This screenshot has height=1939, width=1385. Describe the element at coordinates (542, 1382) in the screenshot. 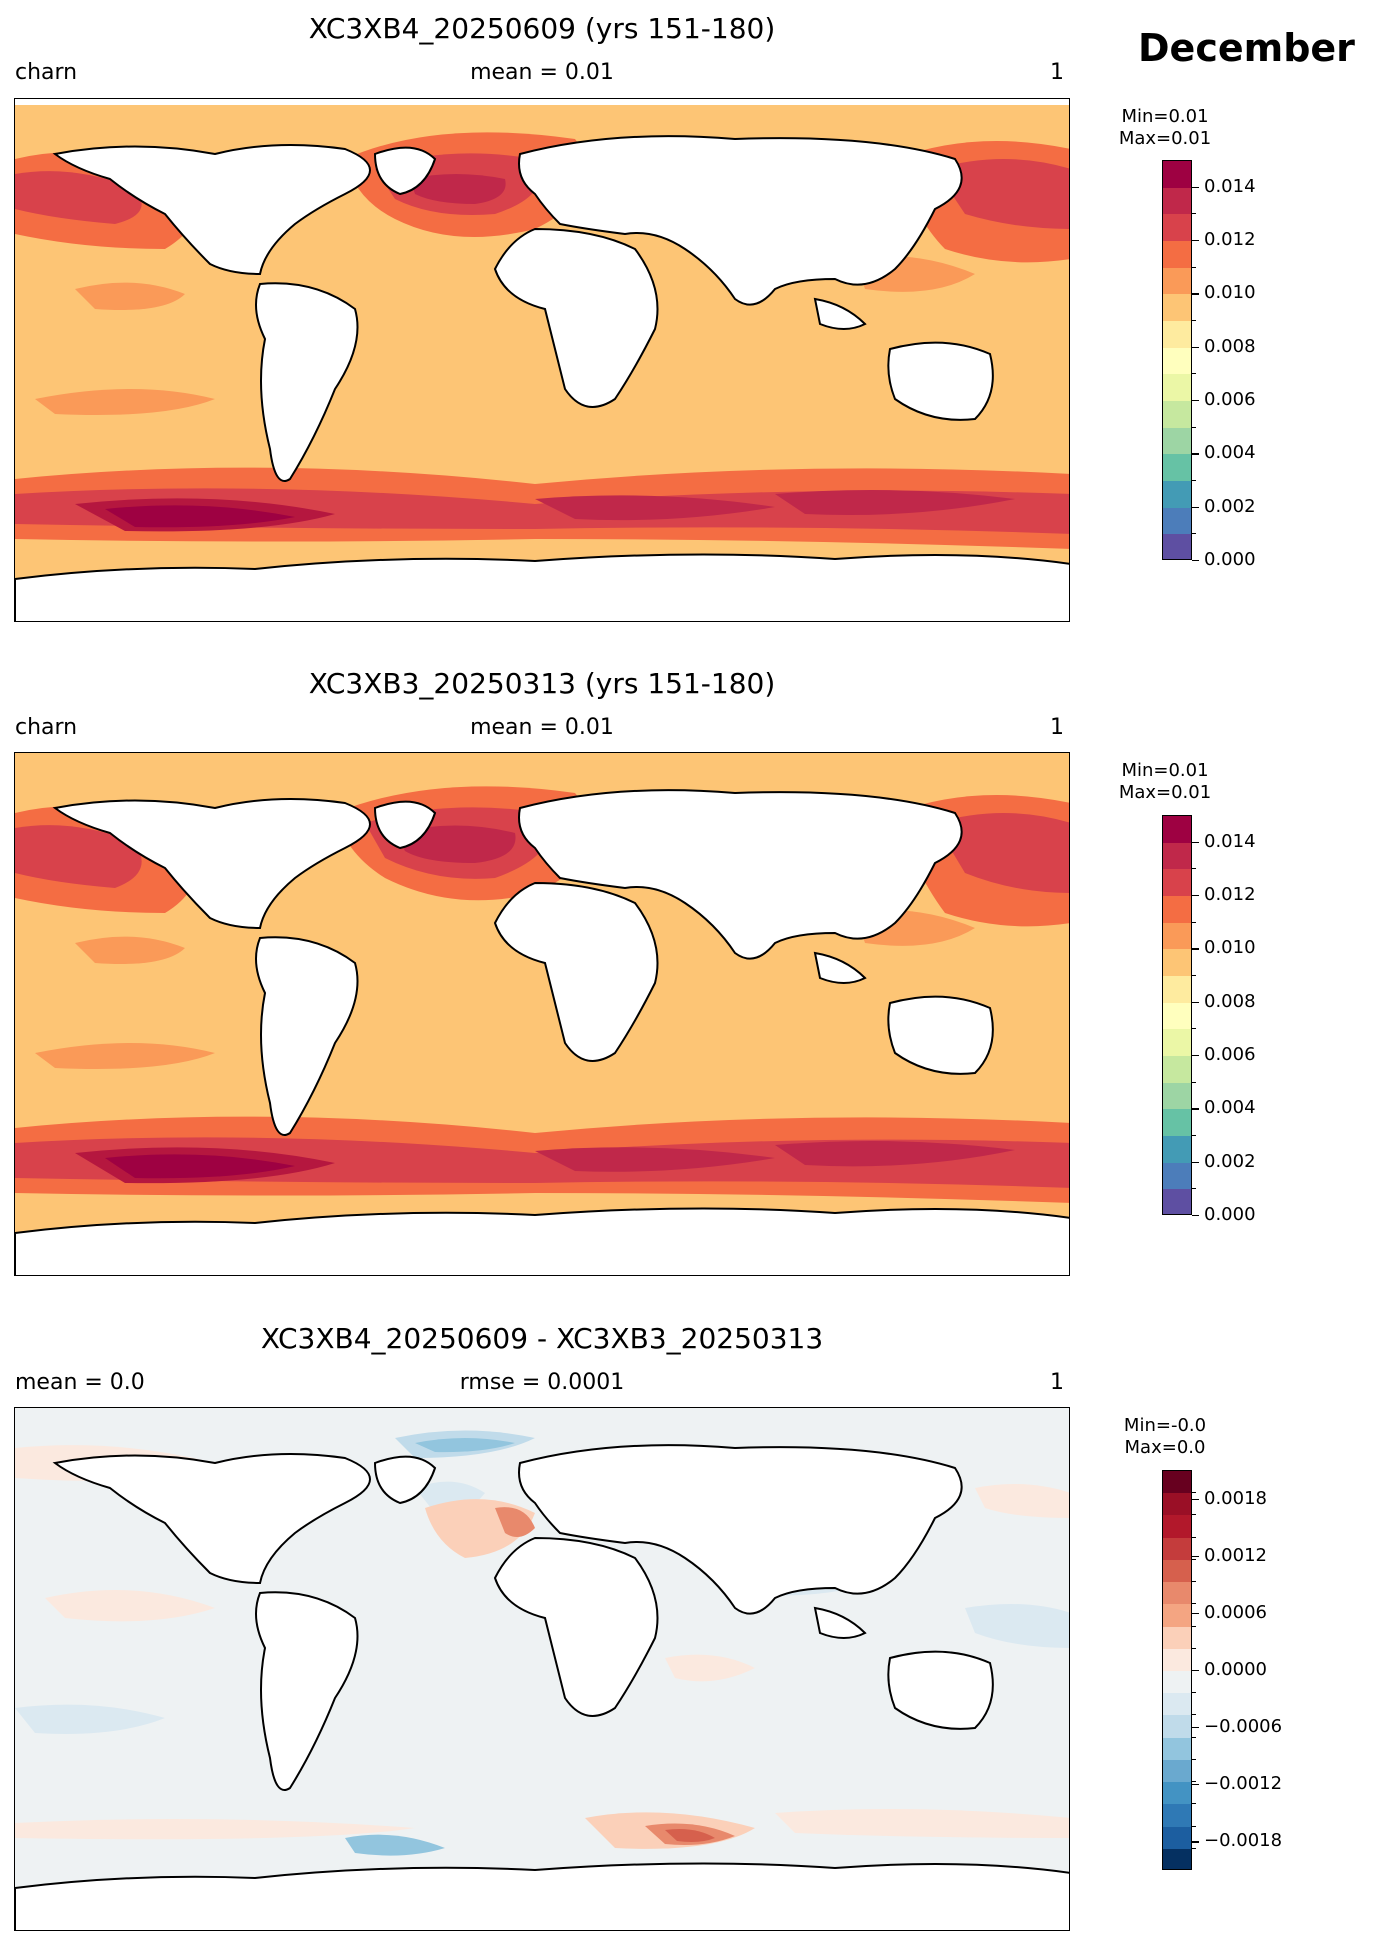

I see `panel-center-label: rmse = 0.0001` at that location.